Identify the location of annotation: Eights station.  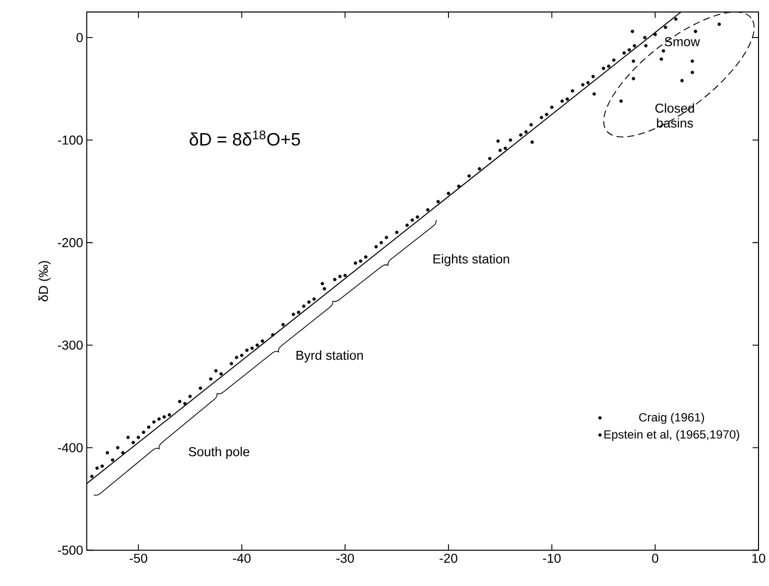
(472, 260).